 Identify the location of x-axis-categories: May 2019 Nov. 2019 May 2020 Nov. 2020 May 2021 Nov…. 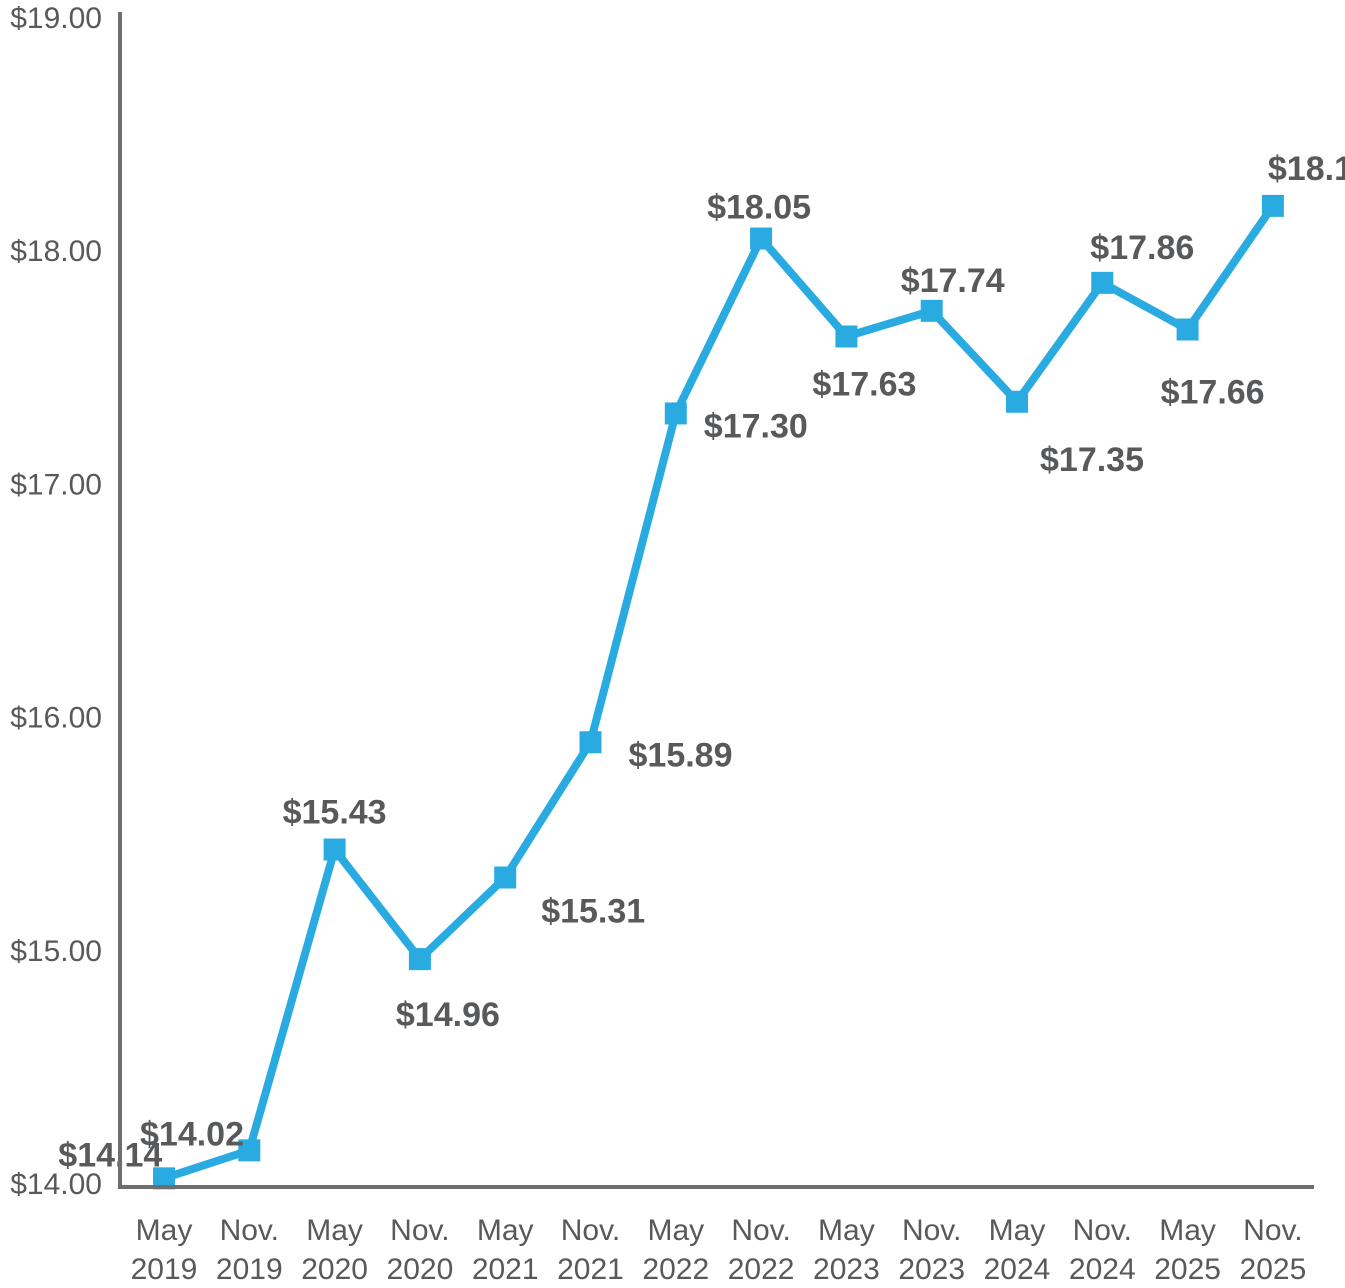
(719, 1250).